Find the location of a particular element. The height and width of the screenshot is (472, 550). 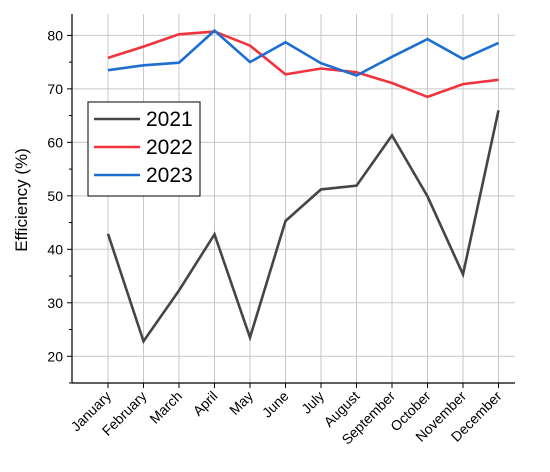

x-tick-label: April is located at coordinates (204, 403).